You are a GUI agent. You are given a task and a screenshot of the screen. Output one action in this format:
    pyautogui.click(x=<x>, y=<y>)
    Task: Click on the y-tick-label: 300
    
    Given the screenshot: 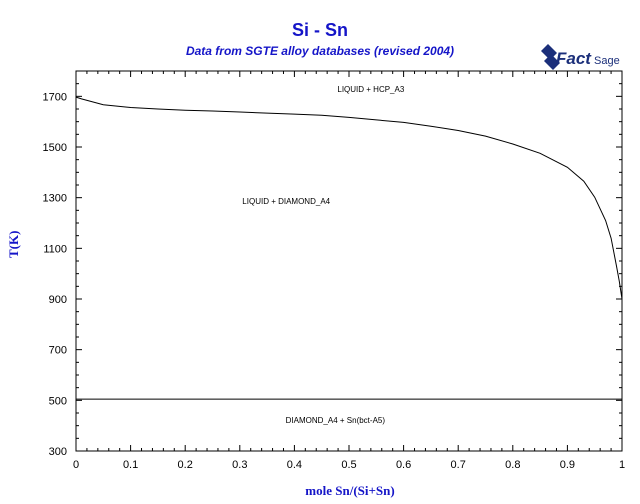 What is the action you would take?
    pyautogui.click(x=58, y=452)
    